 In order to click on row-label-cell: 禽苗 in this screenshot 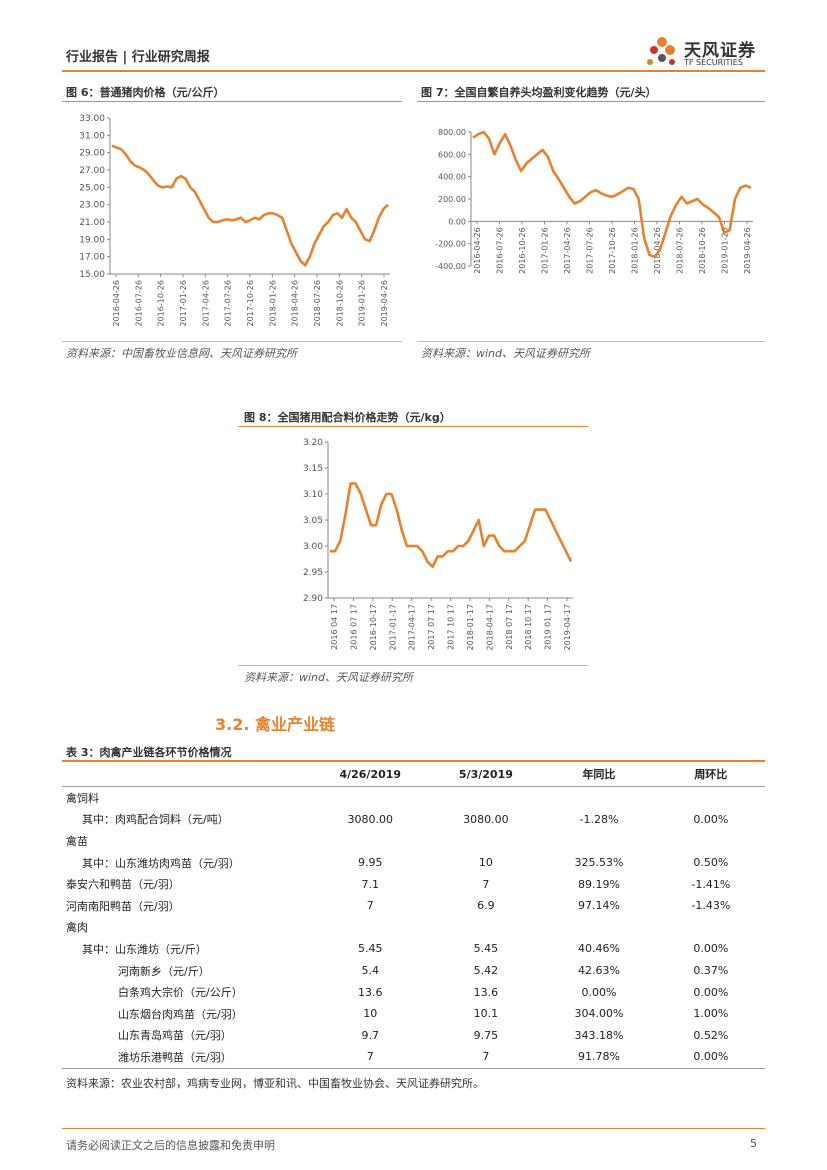, I will do `click(77, 841)`.